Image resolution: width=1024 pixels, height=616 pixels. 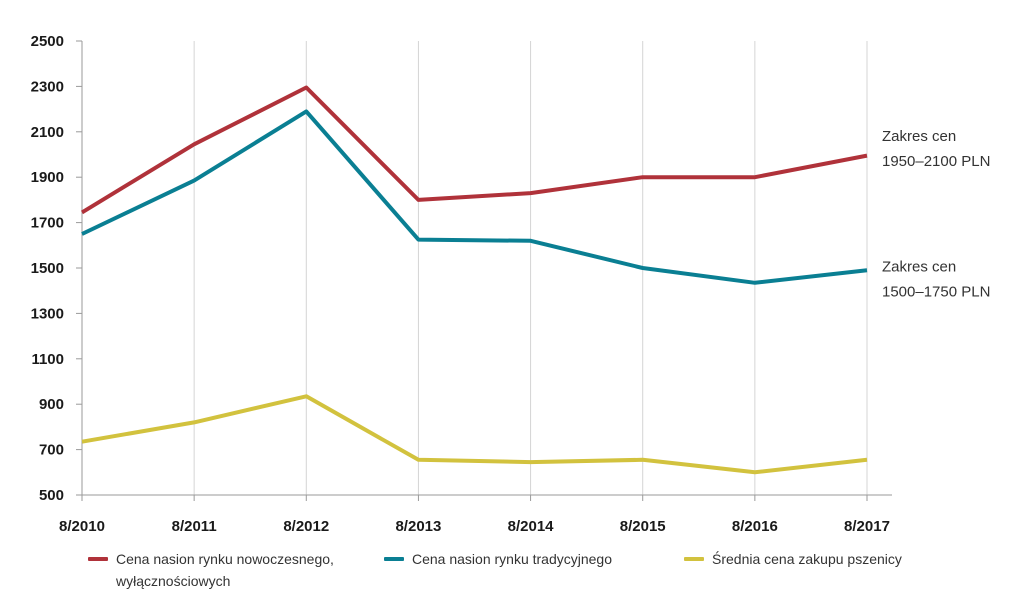 What do you see at coordinates (418, 526) in the screenshot?
I see `x-tick-label: 8/2013` at bounding box center [418, 526].